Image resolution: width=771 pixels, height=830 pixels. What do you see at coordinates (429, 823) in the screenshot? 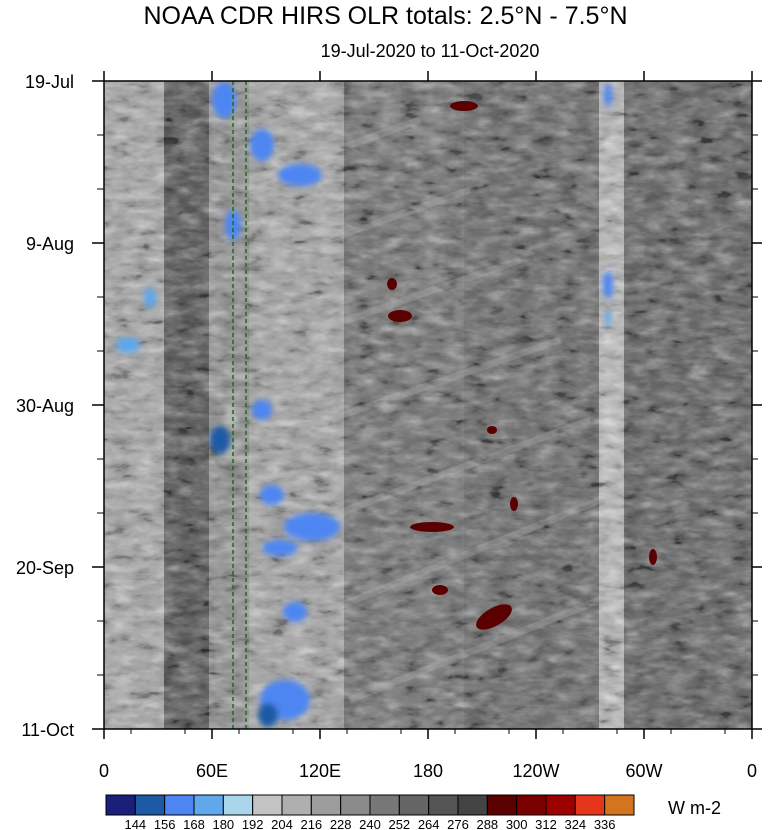
I see `colorbar-label: 264` at bounding box center [429, 823].